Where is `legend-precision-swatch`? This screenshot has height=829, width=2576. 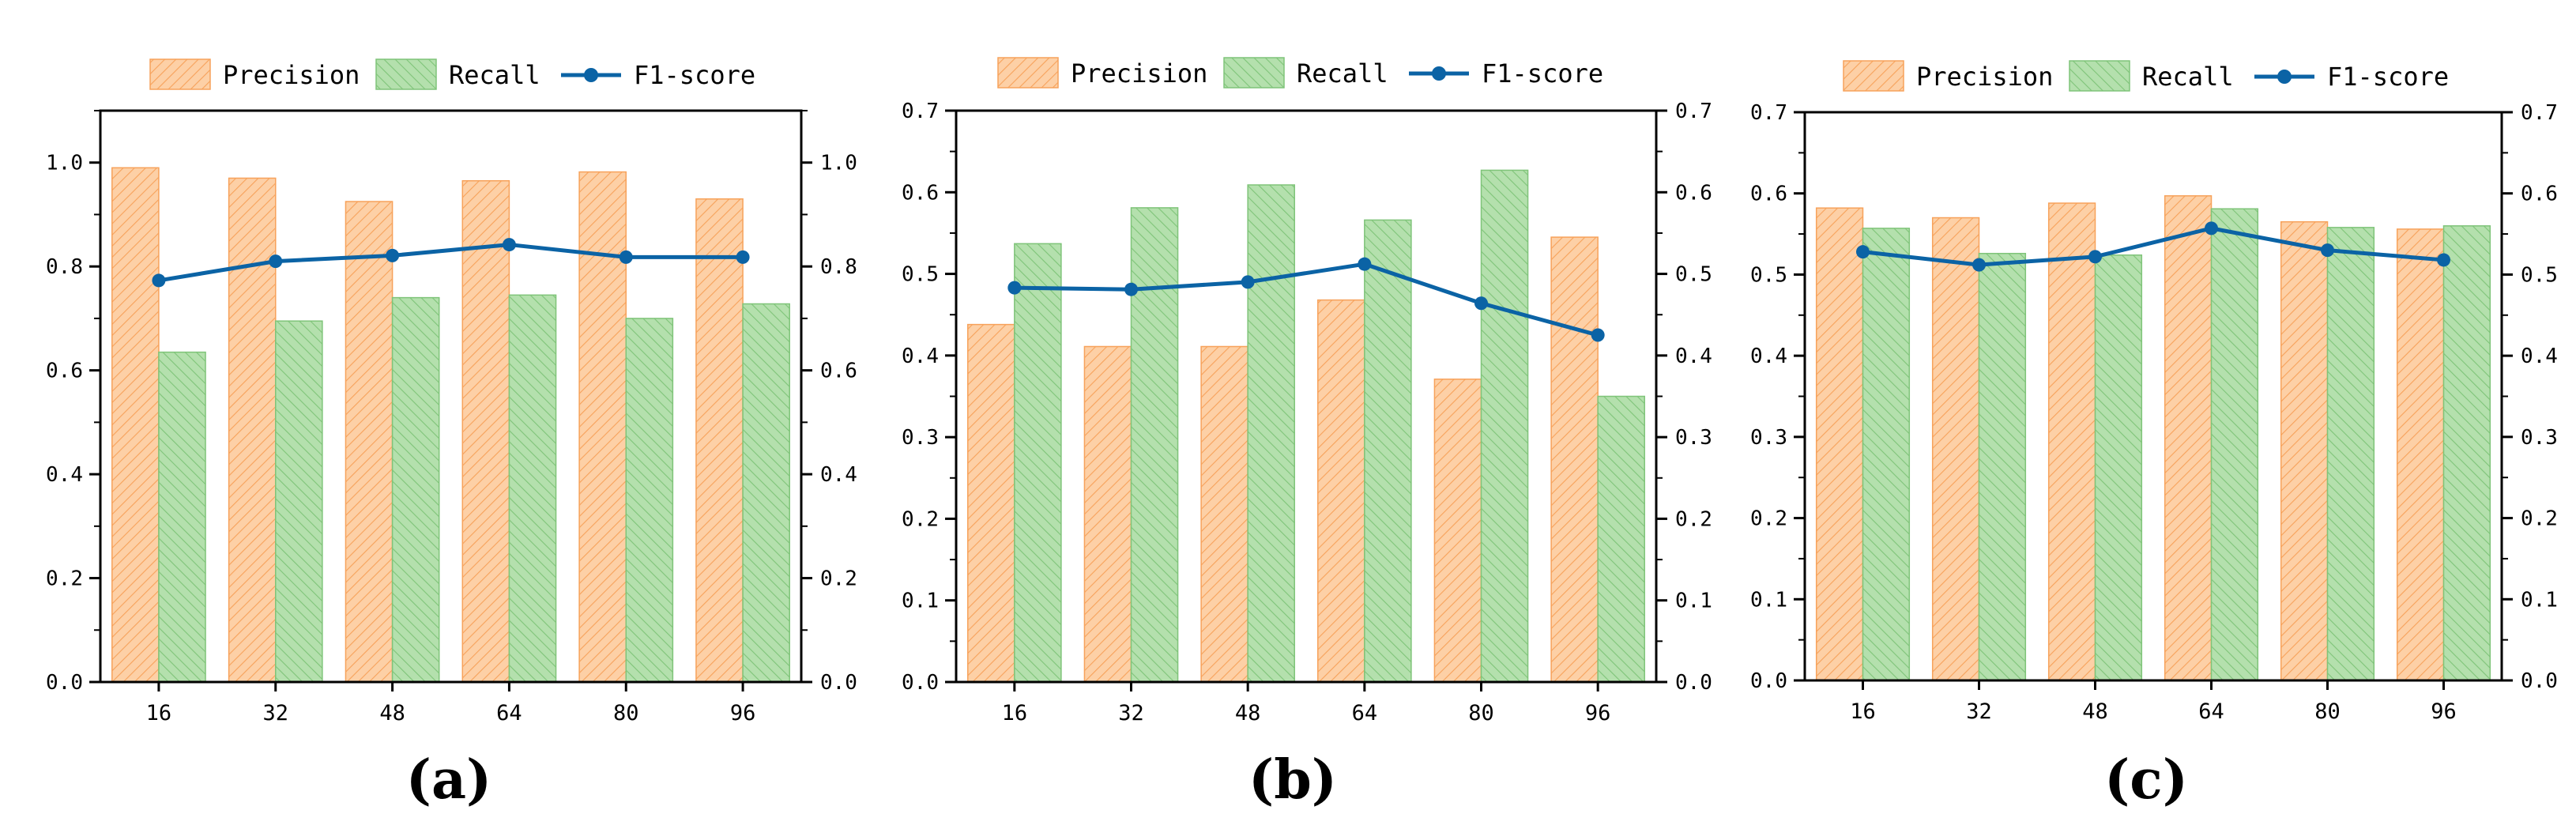 legend-precision-swatch is located at coordinates (1028, 73).